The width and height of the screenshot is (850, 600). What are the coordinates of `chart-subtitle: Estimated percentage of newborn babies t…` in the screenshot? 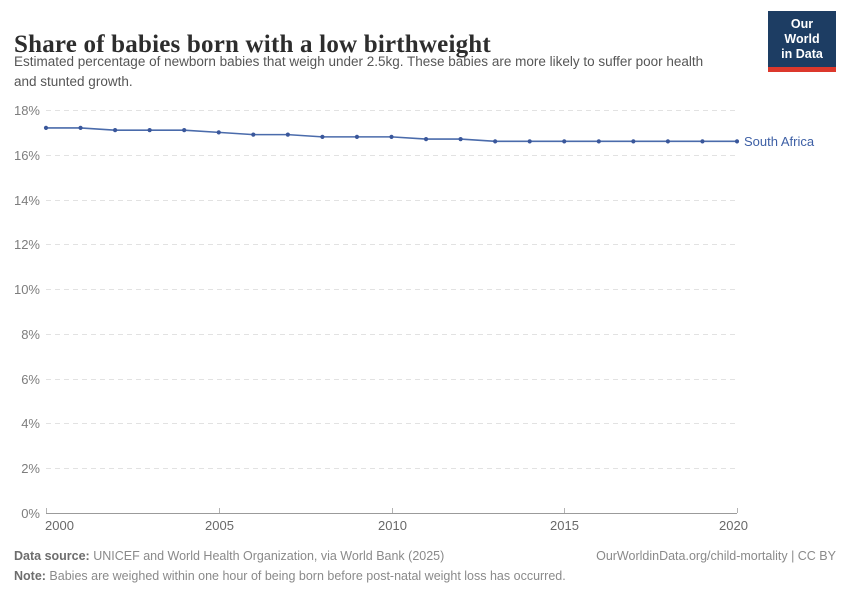 It's located at (359, 71).